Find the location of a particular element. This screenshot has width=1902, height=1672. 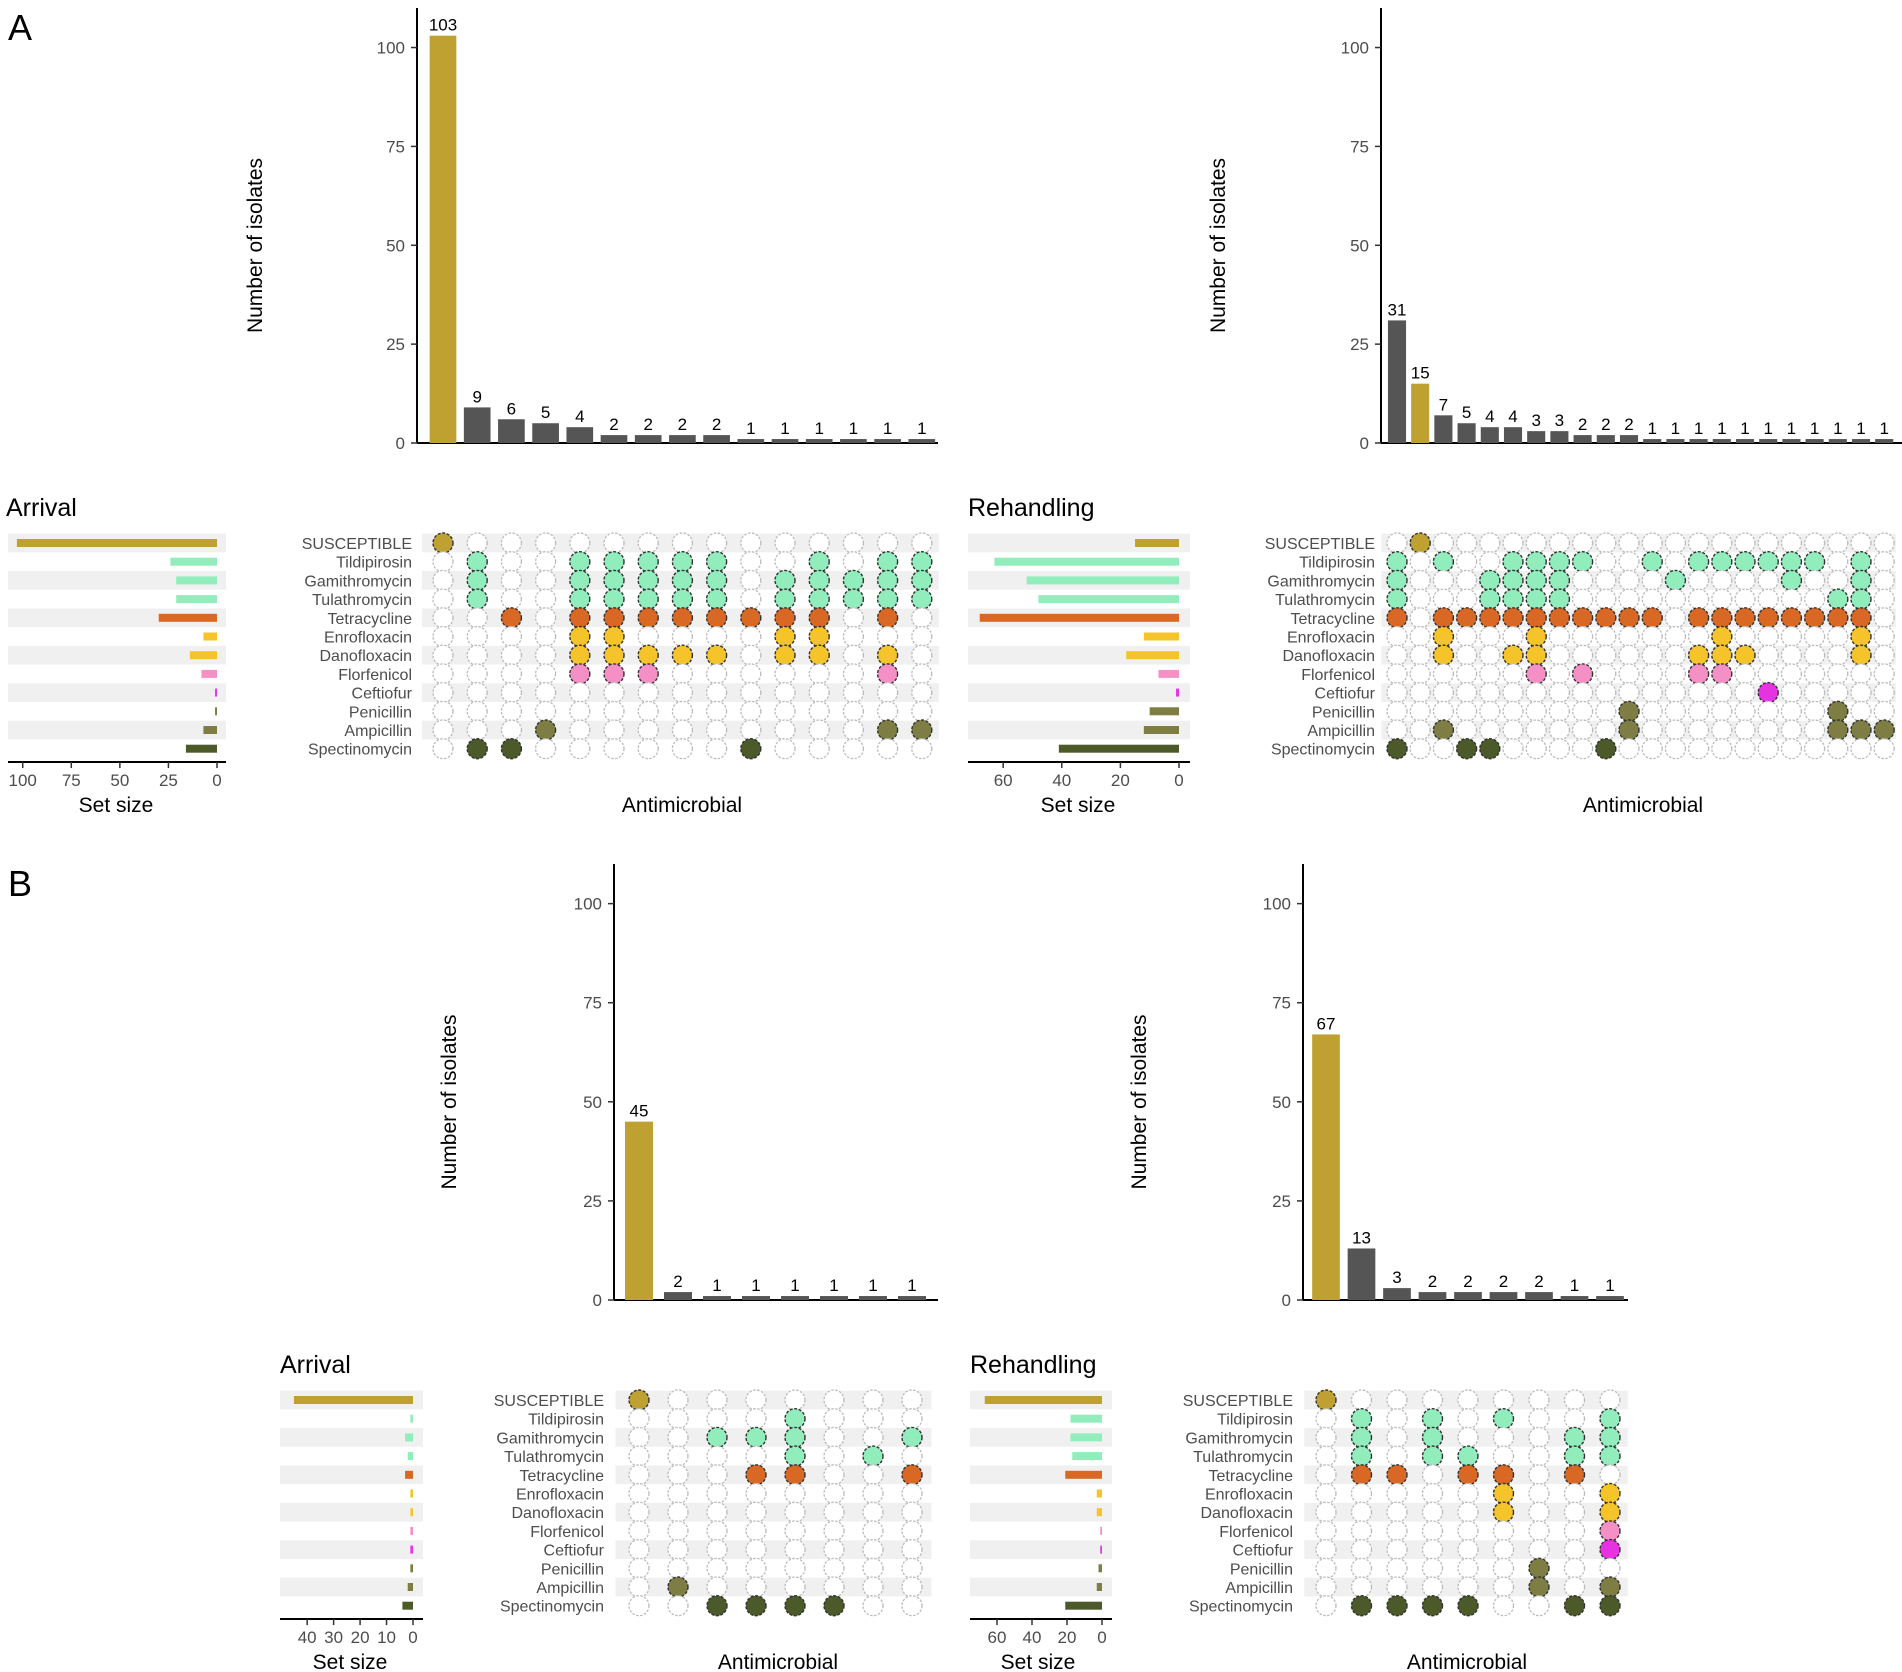

set-label: Florfenicol is located at coordinates (1338, 675).